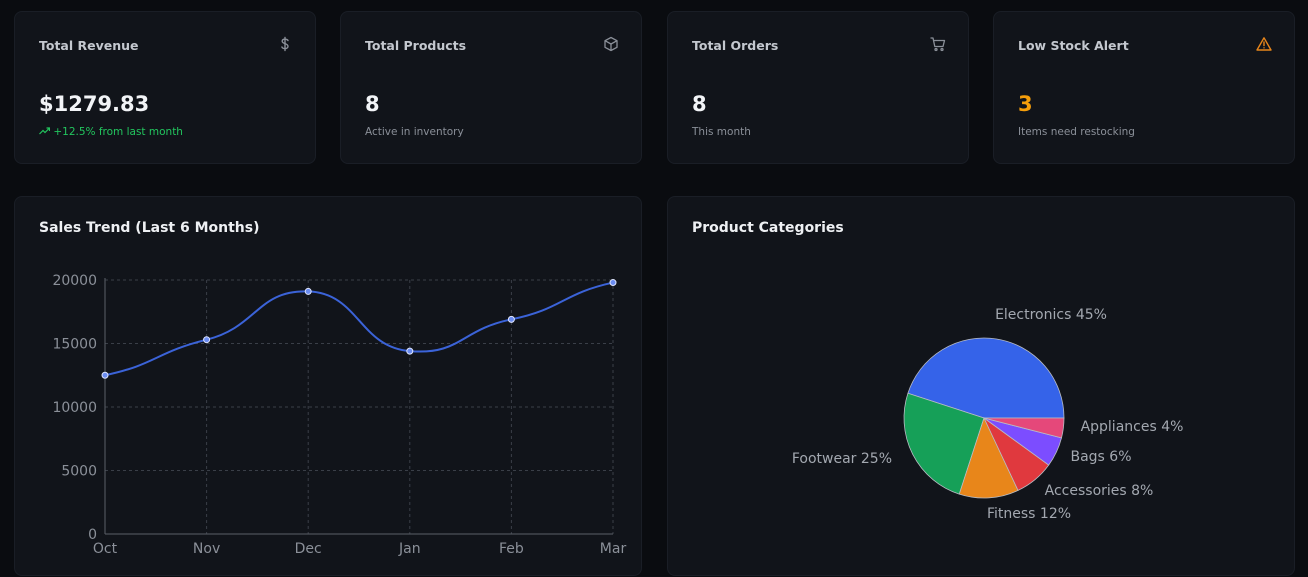 This screenshot has width=1308, height=577. Describe the element at coordinates (89, 45) in the screenshot. I see `stat-title: Total Revenue` at that location.